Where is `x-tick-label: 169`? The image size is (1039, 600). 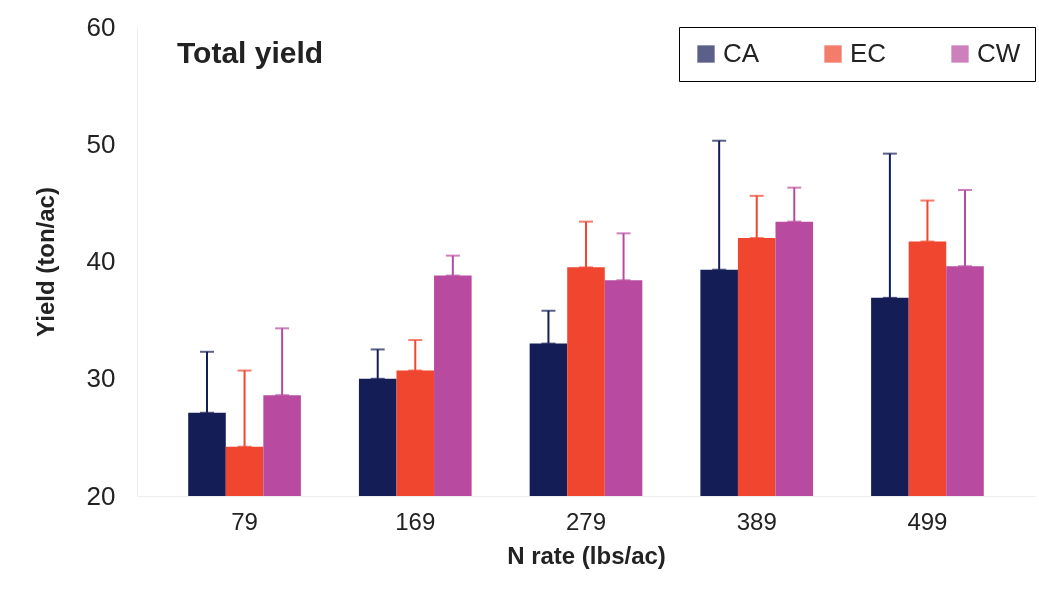
x-tick-label: 169 is located at coordinates (415, 521).